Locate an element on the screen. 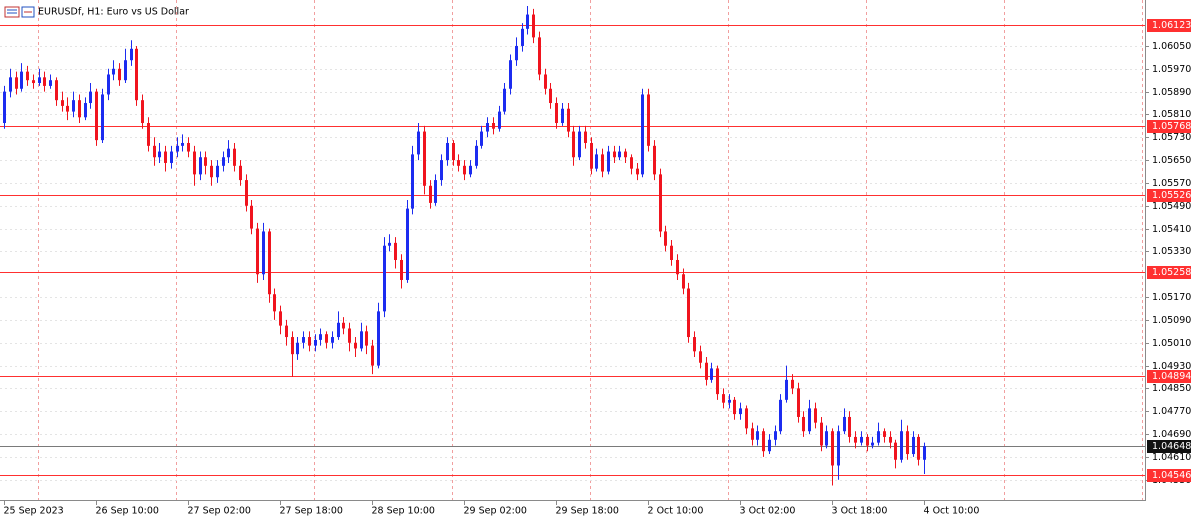  level-label: 1.05526 is located at coordinates (1171, 195).